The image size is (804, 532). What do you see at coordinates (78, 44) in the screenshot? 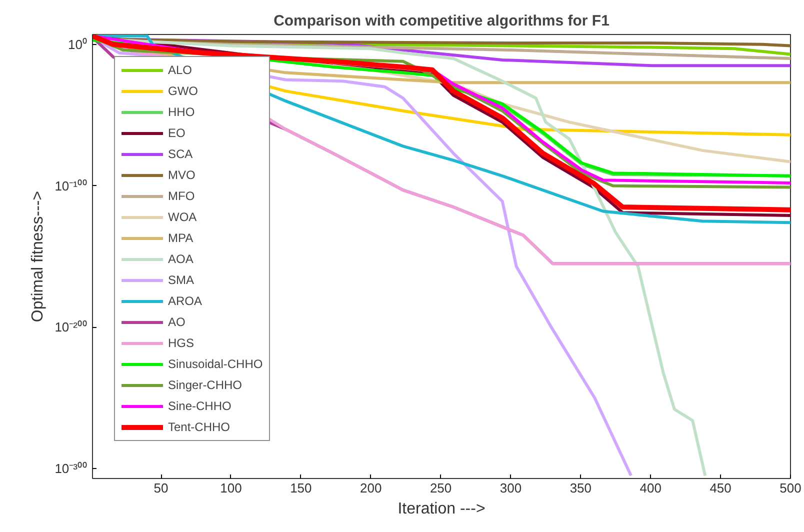
I see `y-tick-label: 10⁰` at bounding box center [78, 44].